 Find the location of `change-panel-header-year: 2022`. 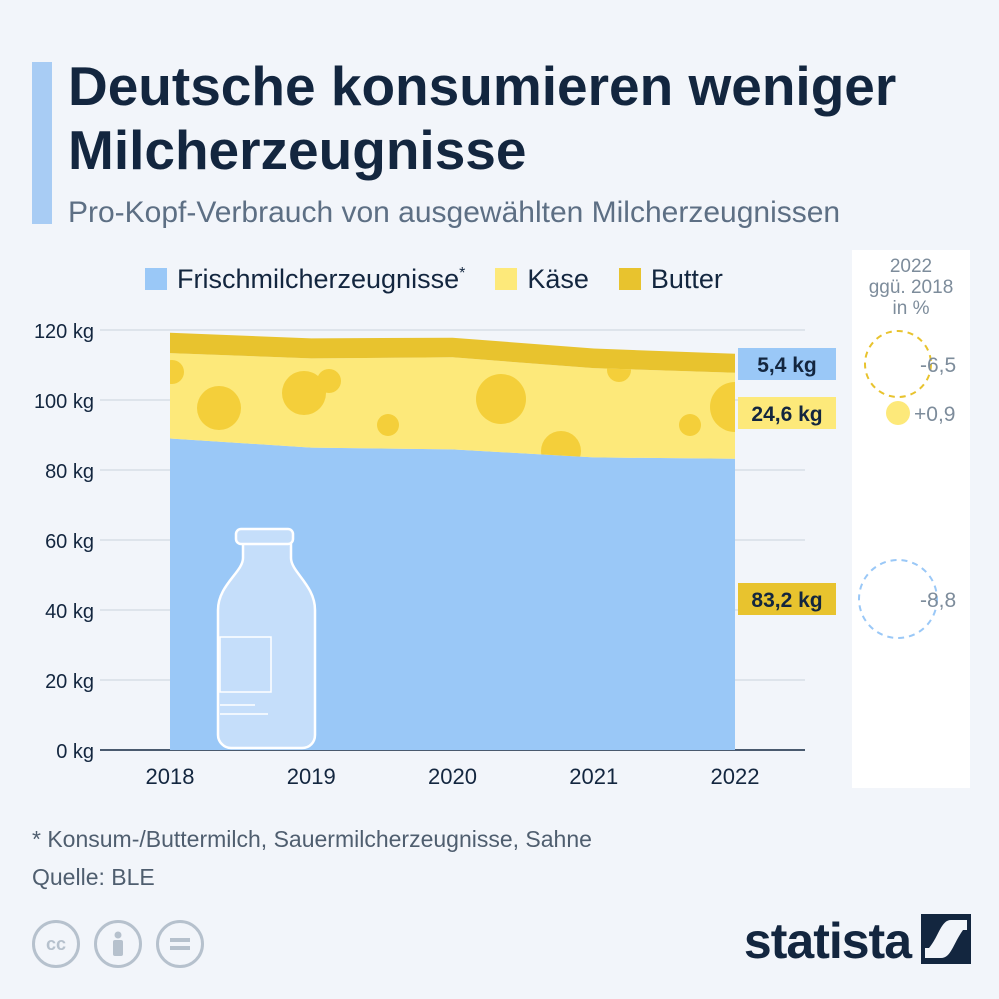

change-panel-header-year: 2022 is located at coordinates (911, 266).